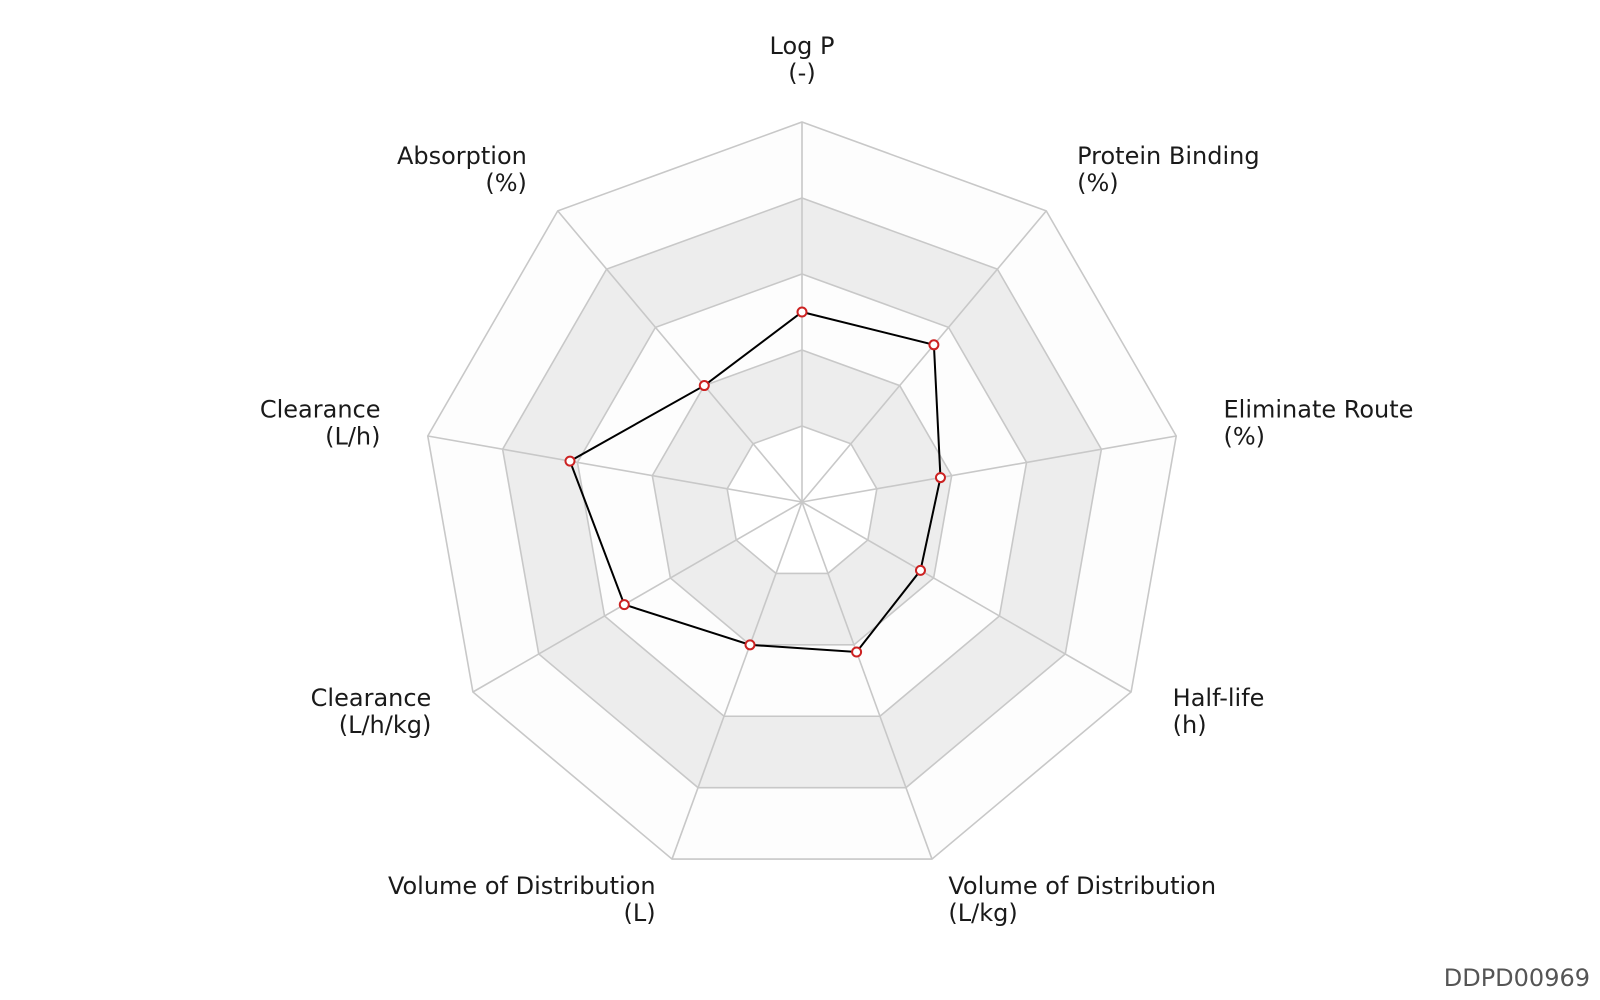 The image size is (1600, 1000). I want to click on axis-name-6: Clearance, so click(371, 698).